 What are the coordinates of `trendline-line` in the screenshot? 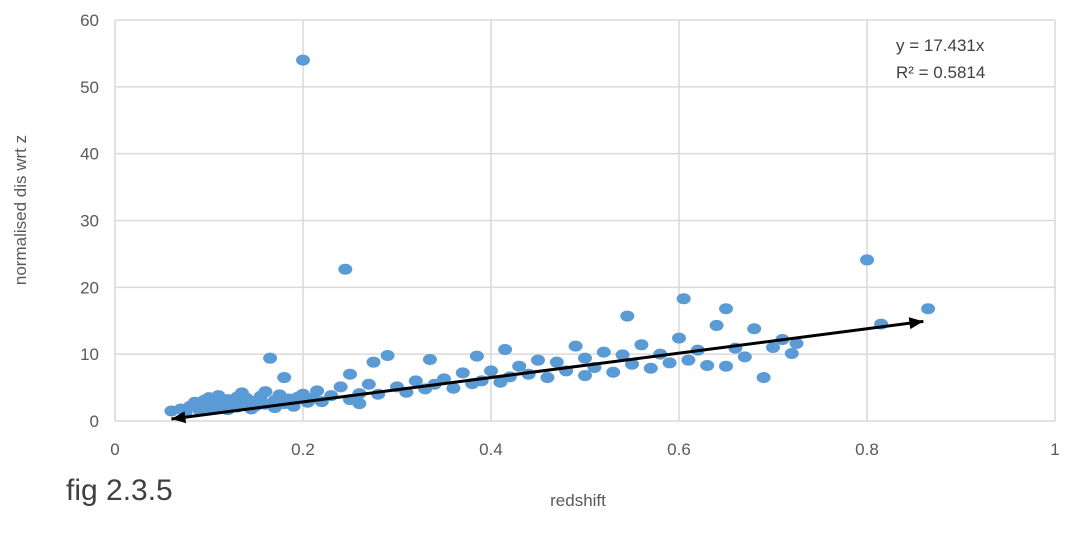 It's located at (547, 370).